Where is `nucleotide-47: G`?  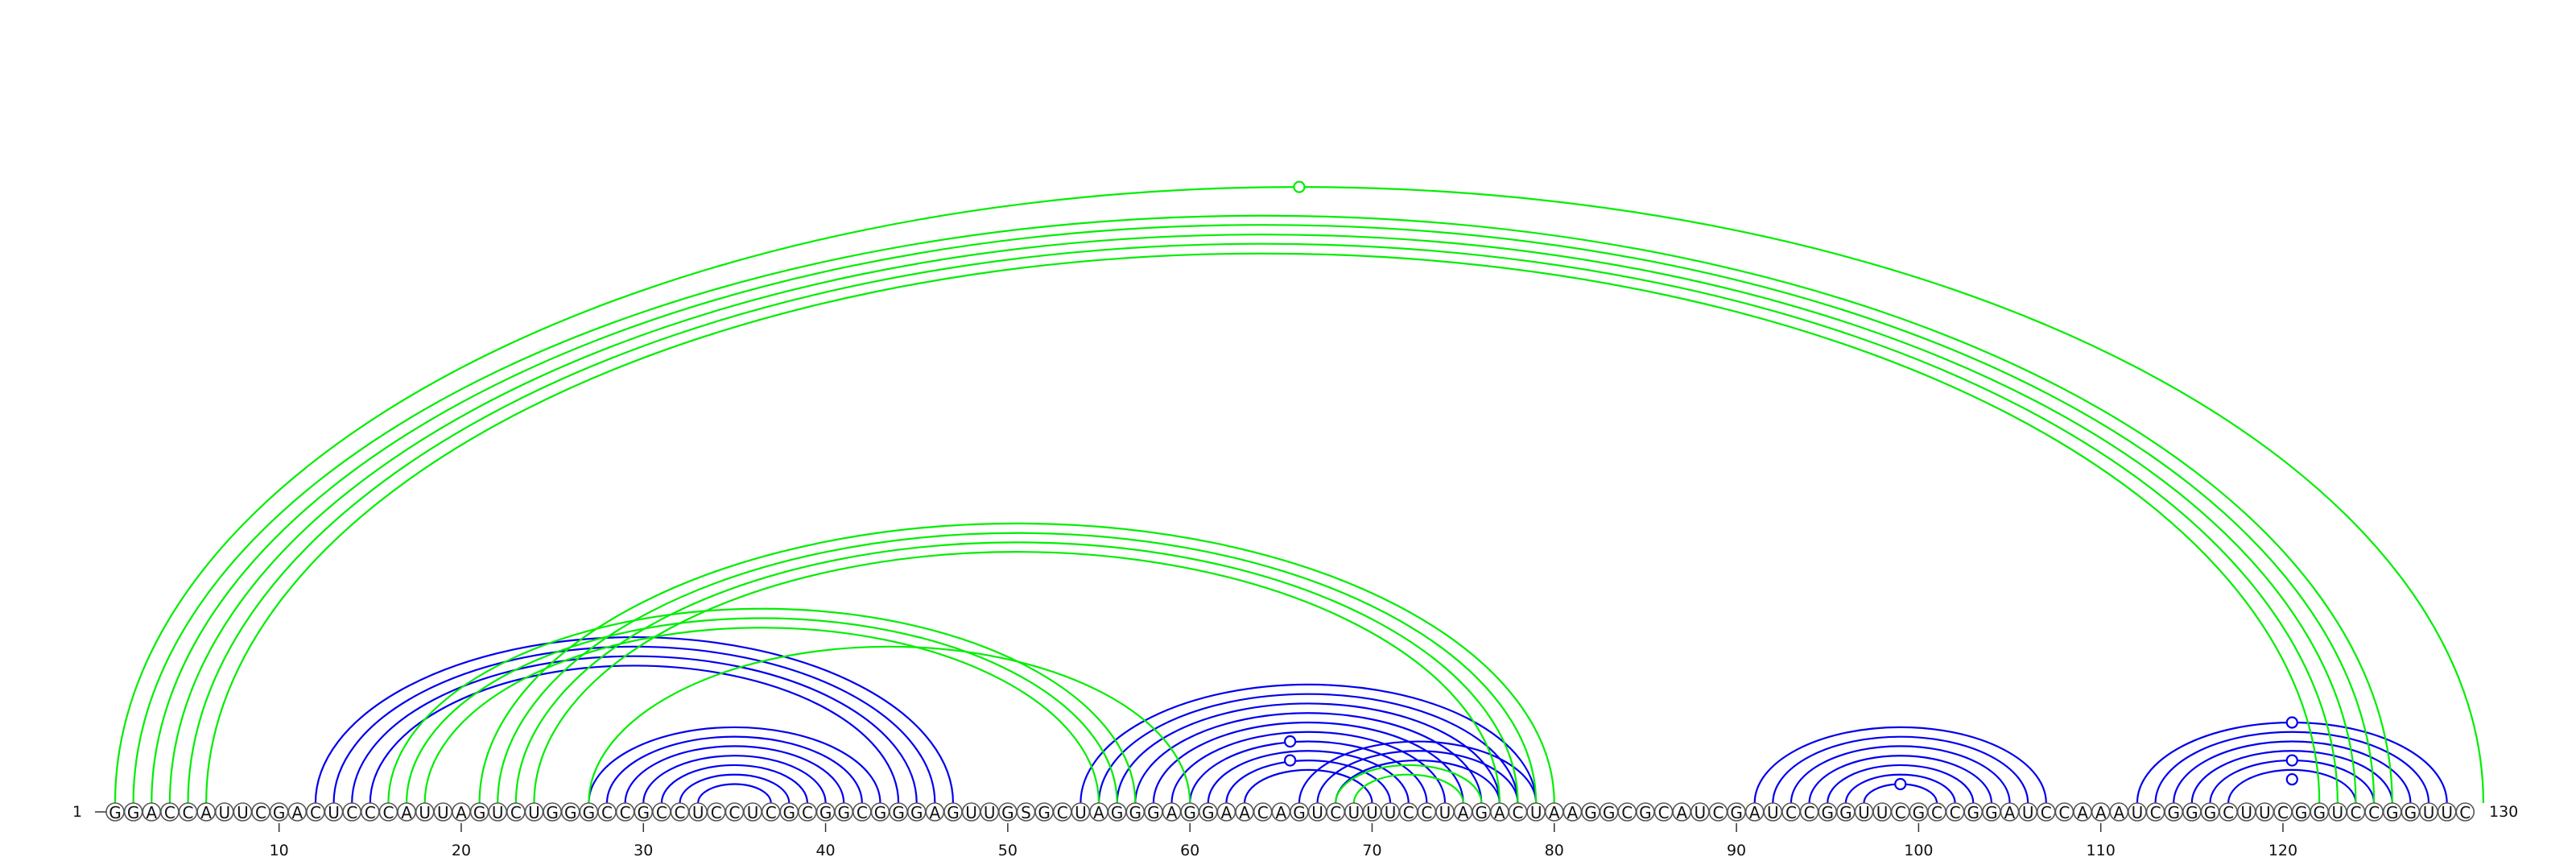
nucleotide-47: G is located at coordinates (953, 812).